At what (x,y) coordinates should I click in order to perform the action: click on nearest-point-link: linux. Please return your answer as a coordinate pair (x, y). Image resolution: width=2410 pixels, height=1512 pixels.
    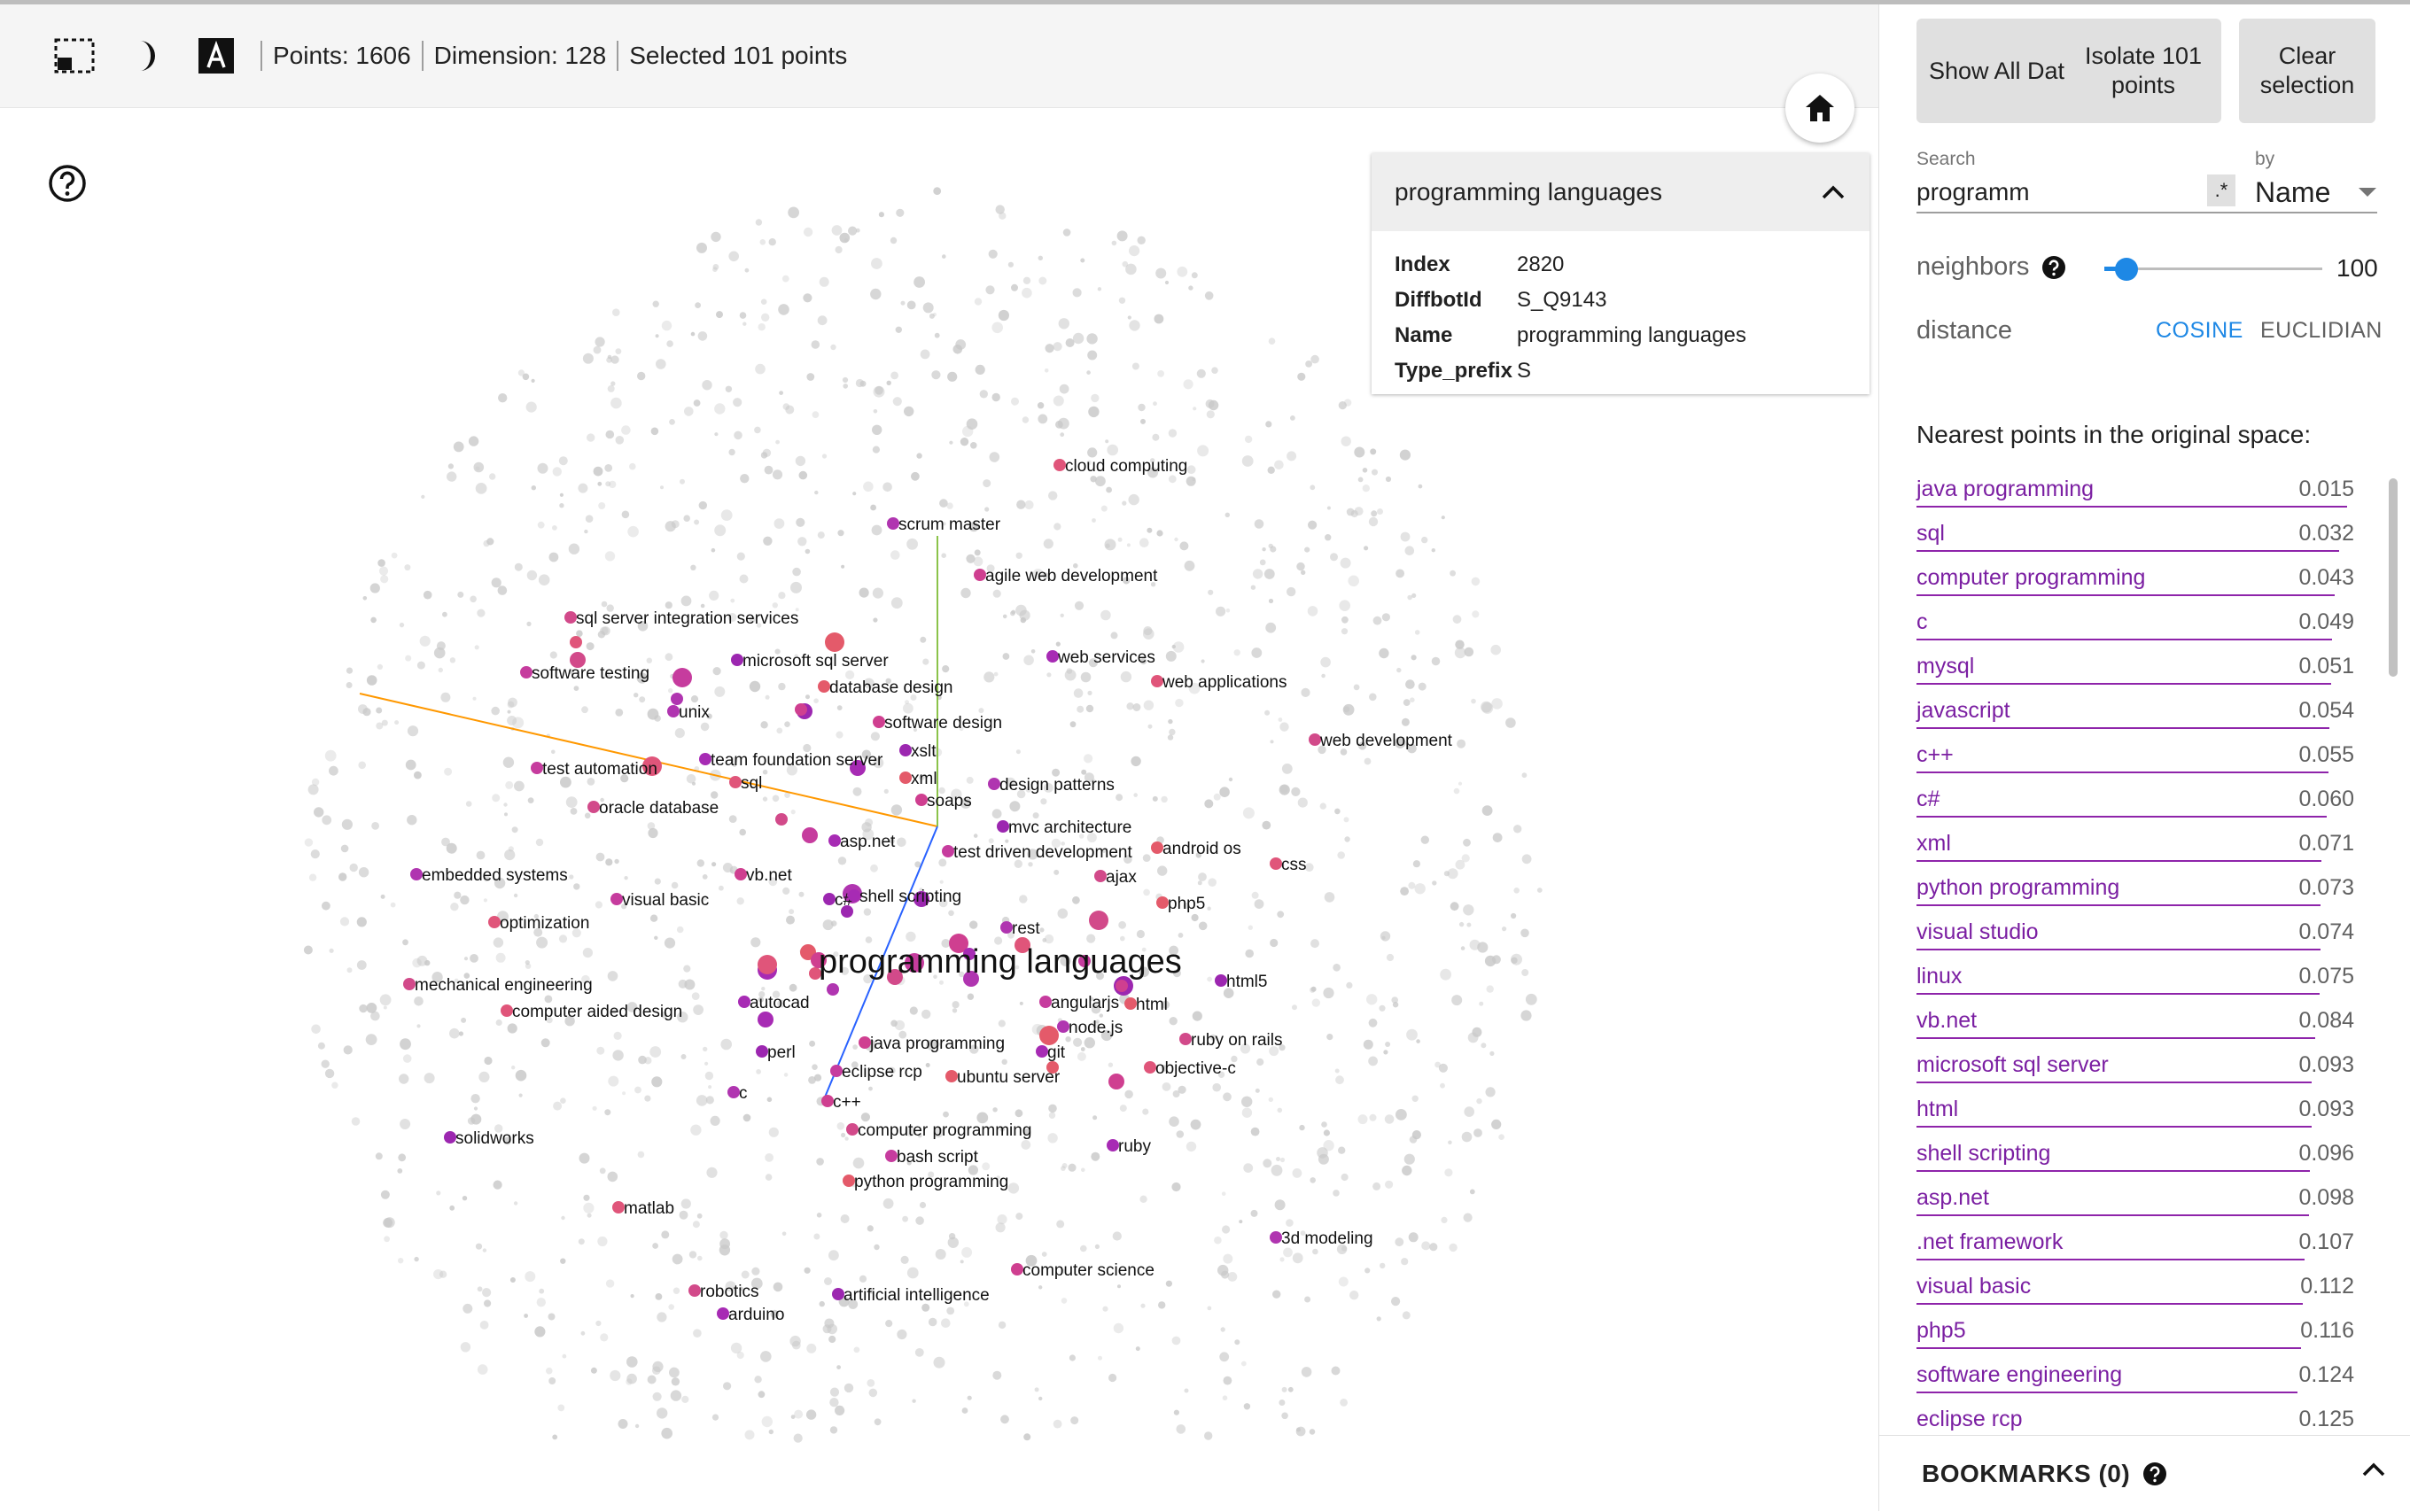
    Looking at the image, I should click on (1939, 976).